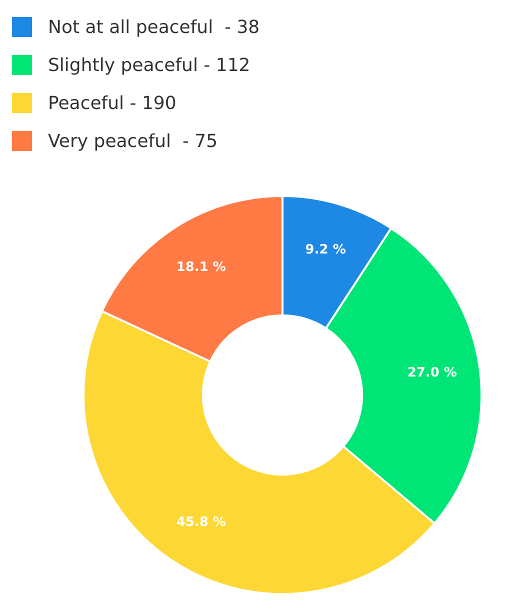  Describe the element at coordinates (112, 103) in the screenshot. I see `legend-label: Peaceful - 190` at that location.